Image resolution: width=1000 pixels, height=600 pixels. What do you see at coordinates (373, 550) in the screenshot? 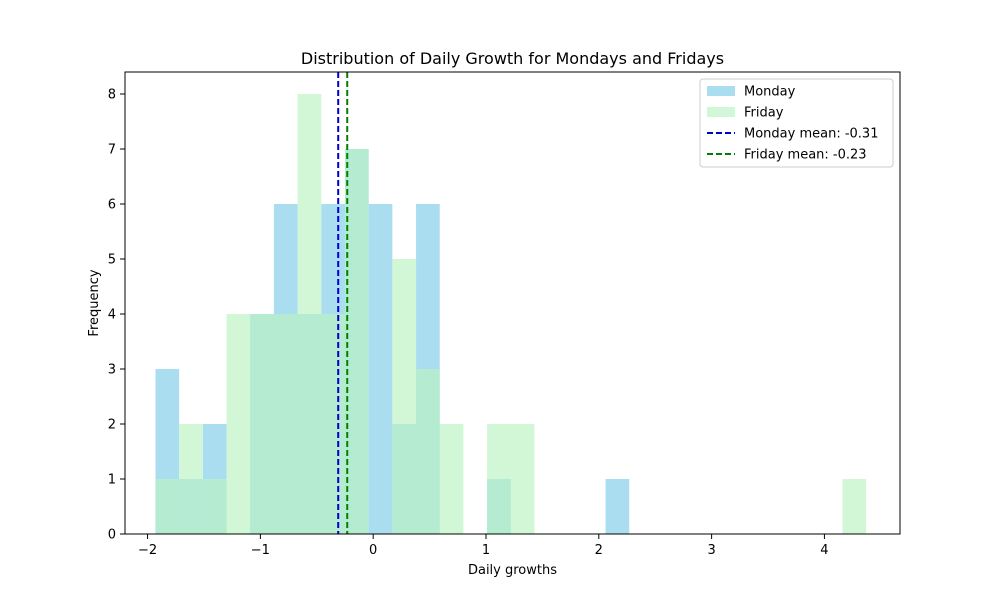
I see `x-tick-label: 0` at bounding box center [373, 550].